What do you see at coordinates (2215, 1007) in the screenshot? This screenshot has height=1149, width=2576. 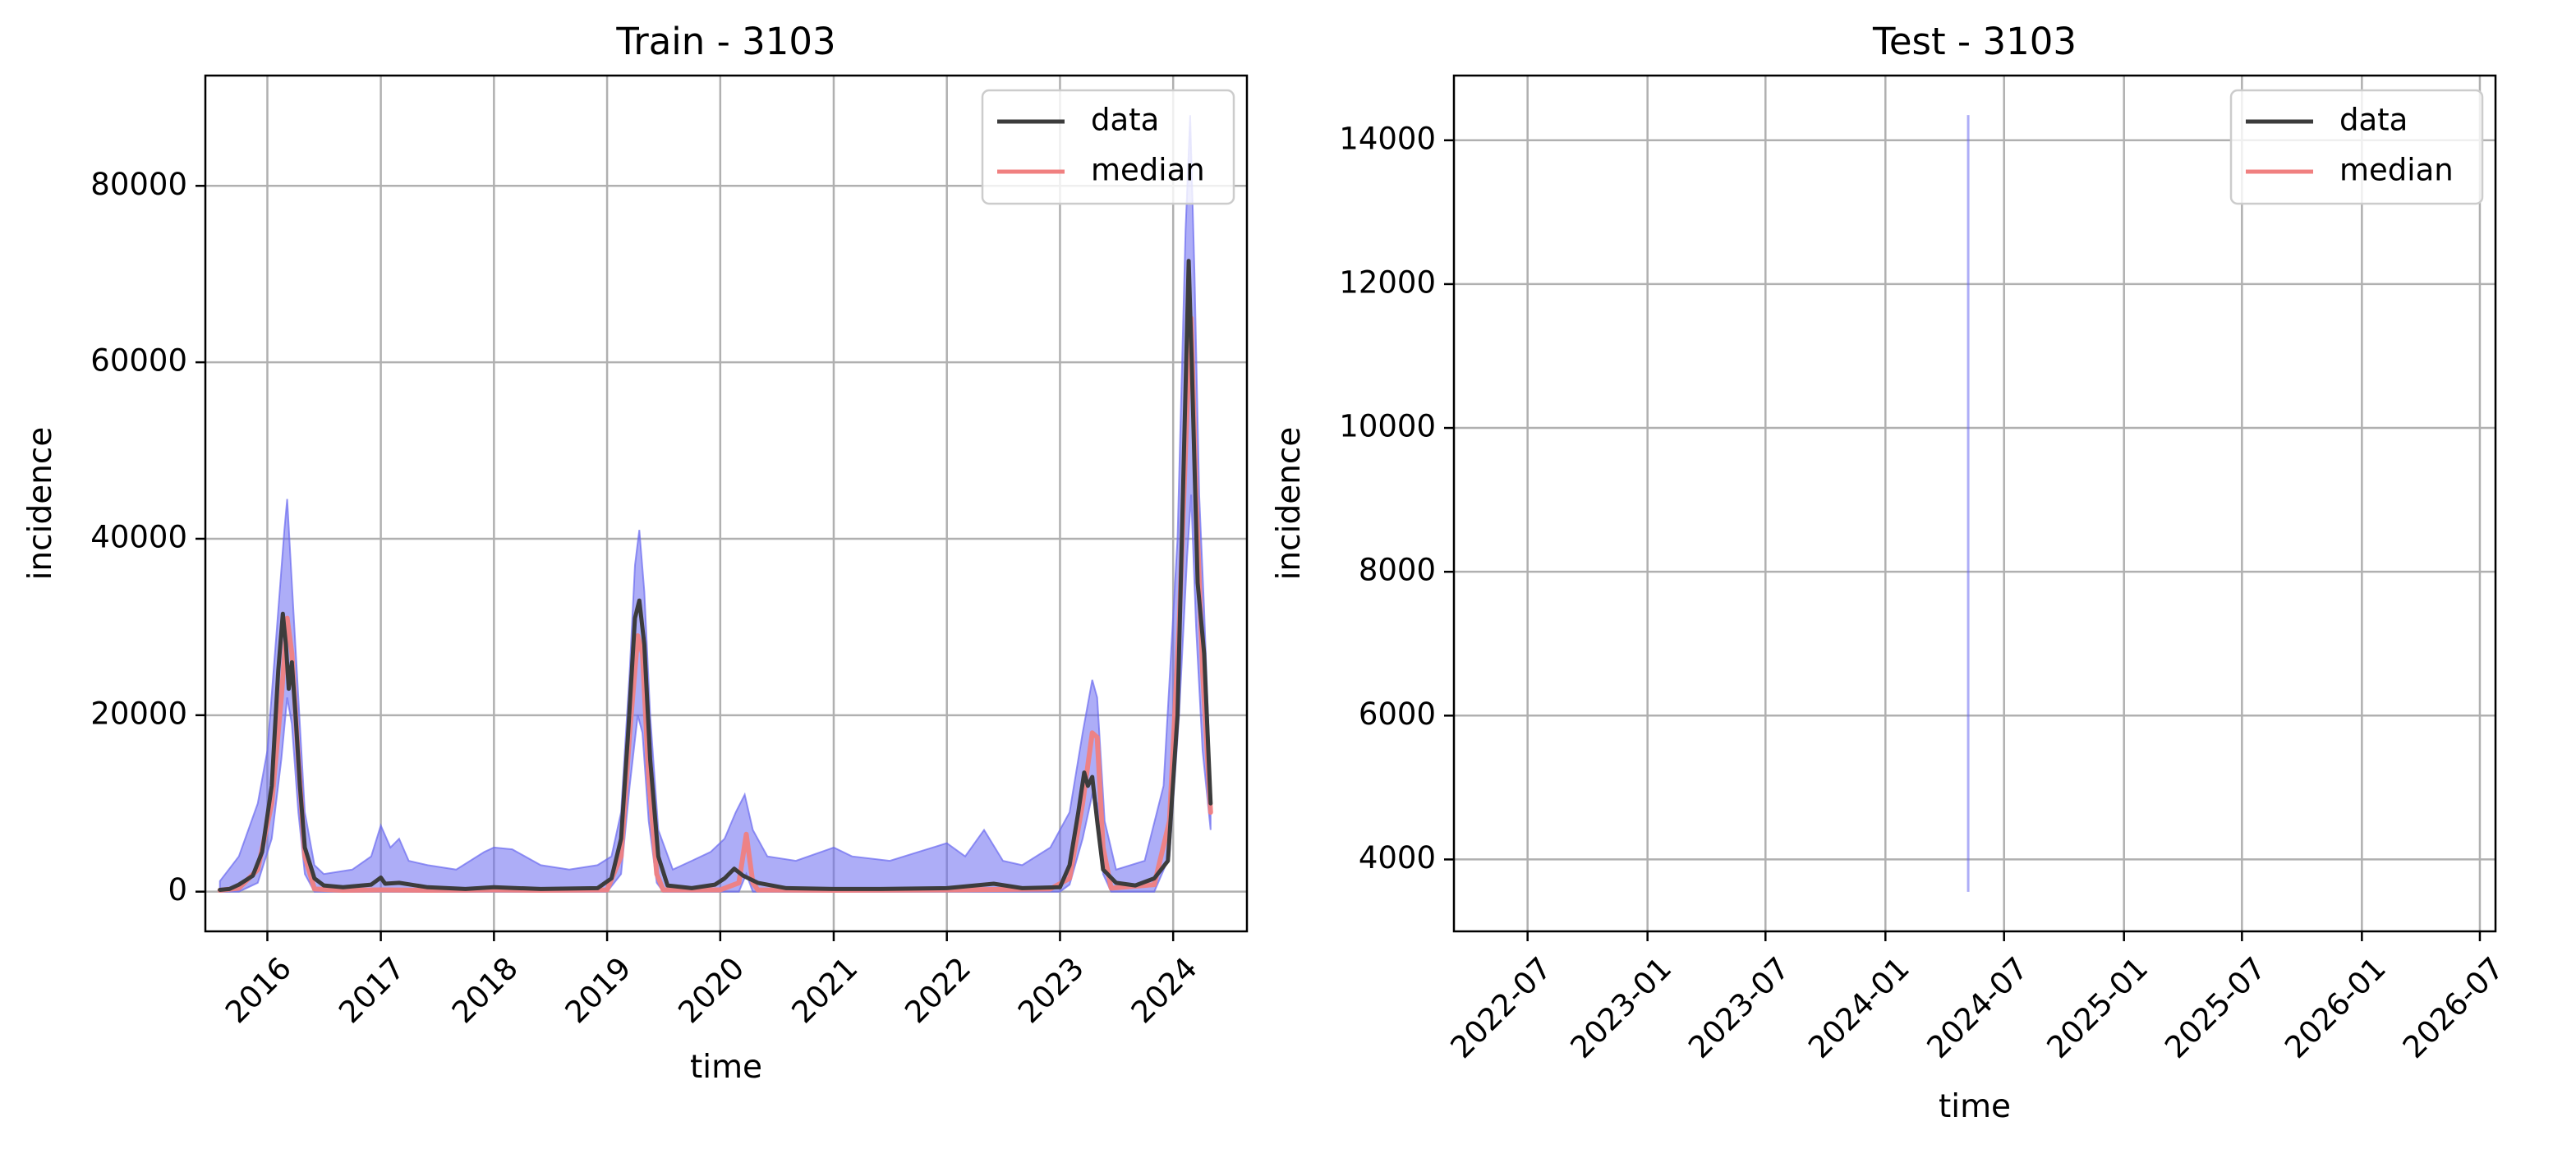 I see `chart-2-xtick-label-6: 2025-07` at bounding box center [2215, 1007].